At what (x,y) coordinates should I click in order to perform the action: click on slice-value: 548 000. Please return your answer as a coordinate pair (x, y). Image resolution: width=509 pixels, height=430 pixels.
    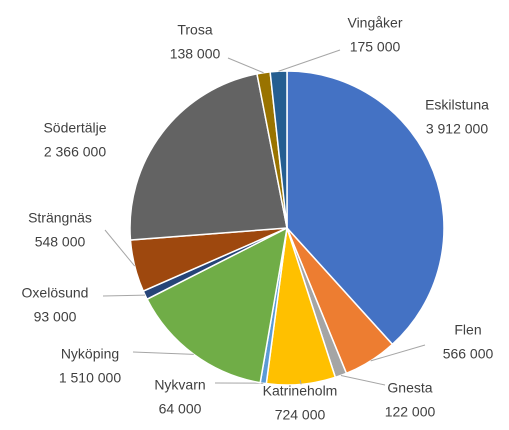
    Looking at the image, I should click on (60, 242).